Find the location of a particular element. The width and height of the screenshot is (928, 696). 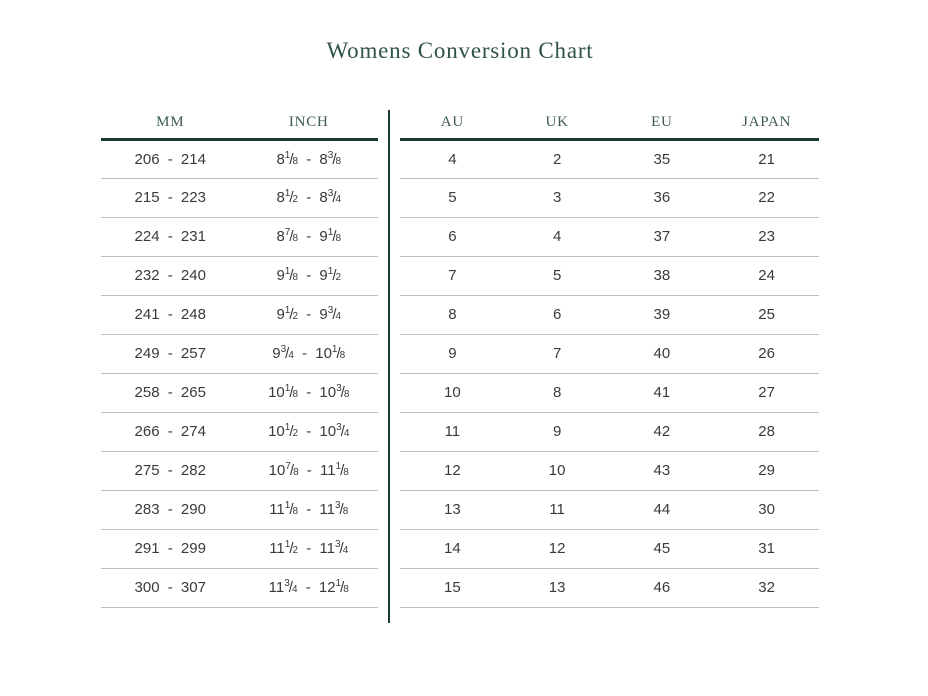

table-row: 8 6 39 25 is located at coordinates (609, 315).